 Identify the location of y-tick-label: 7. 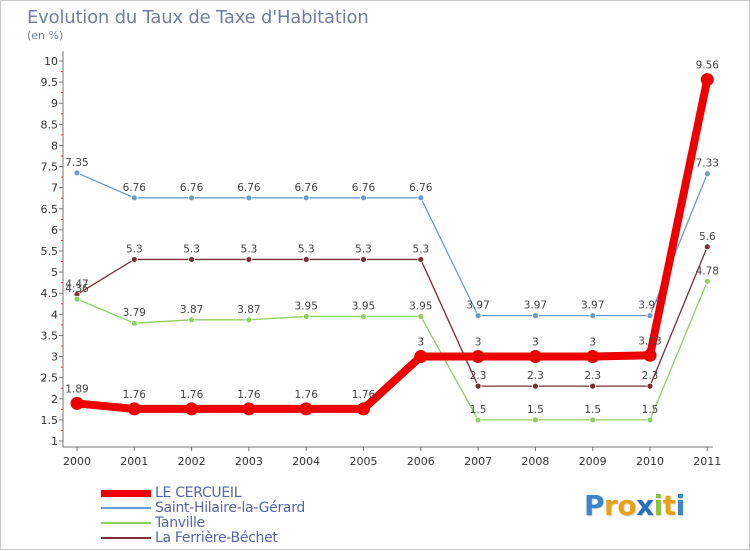
(54, 188).